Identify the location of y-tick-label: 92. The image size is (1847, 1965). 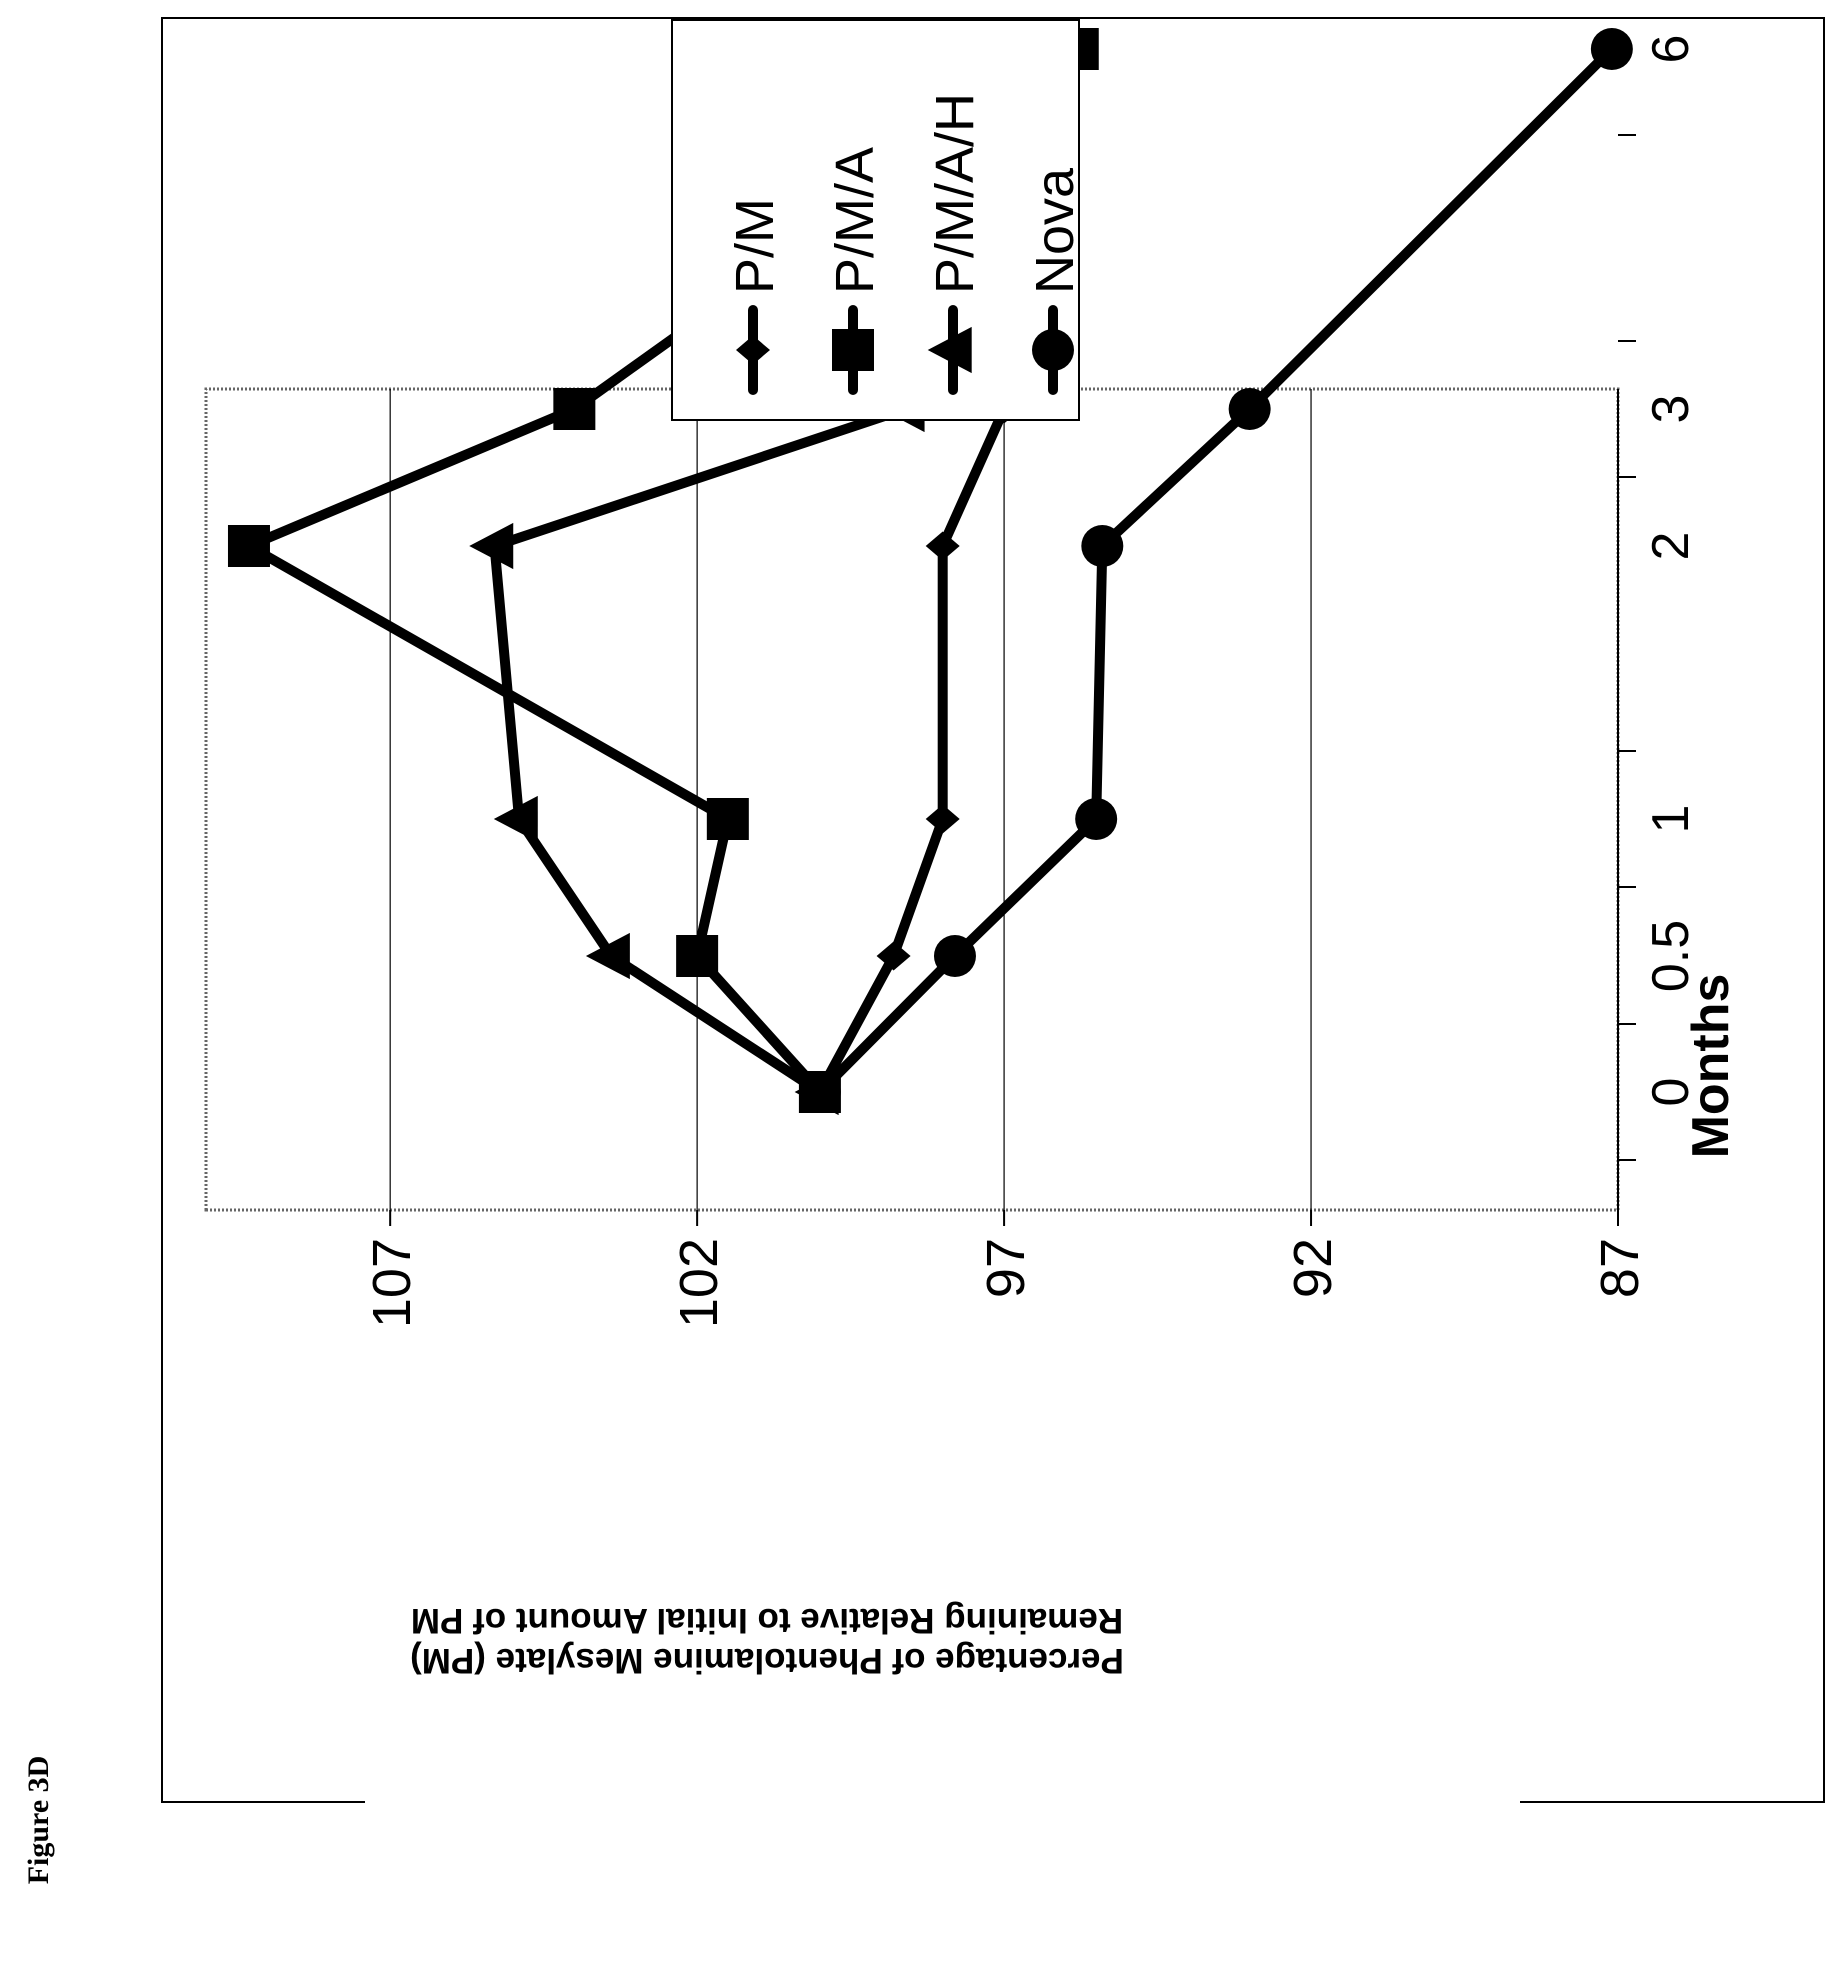
(1313, 1268).